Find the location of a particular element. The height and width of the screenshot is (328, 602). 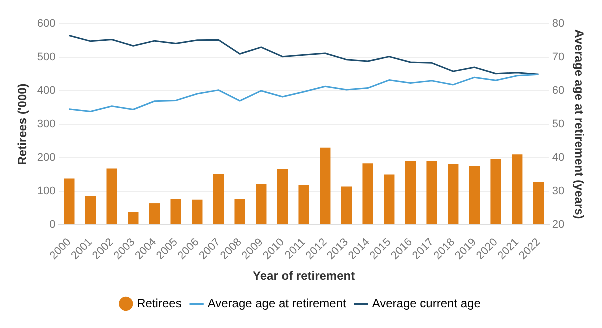

y-tick-label: 200 is located at coordinates (46, 158).